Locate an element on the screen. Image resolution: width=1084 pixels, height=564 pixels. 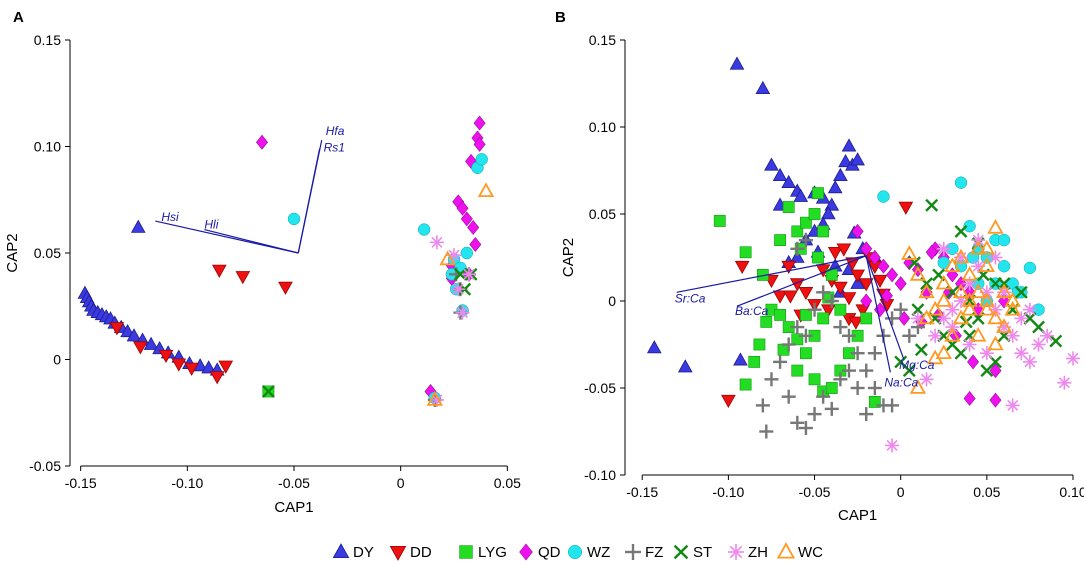
panel-b-vector-label-ba-ca: Ba:Ca is located at coordinates (752, 311).